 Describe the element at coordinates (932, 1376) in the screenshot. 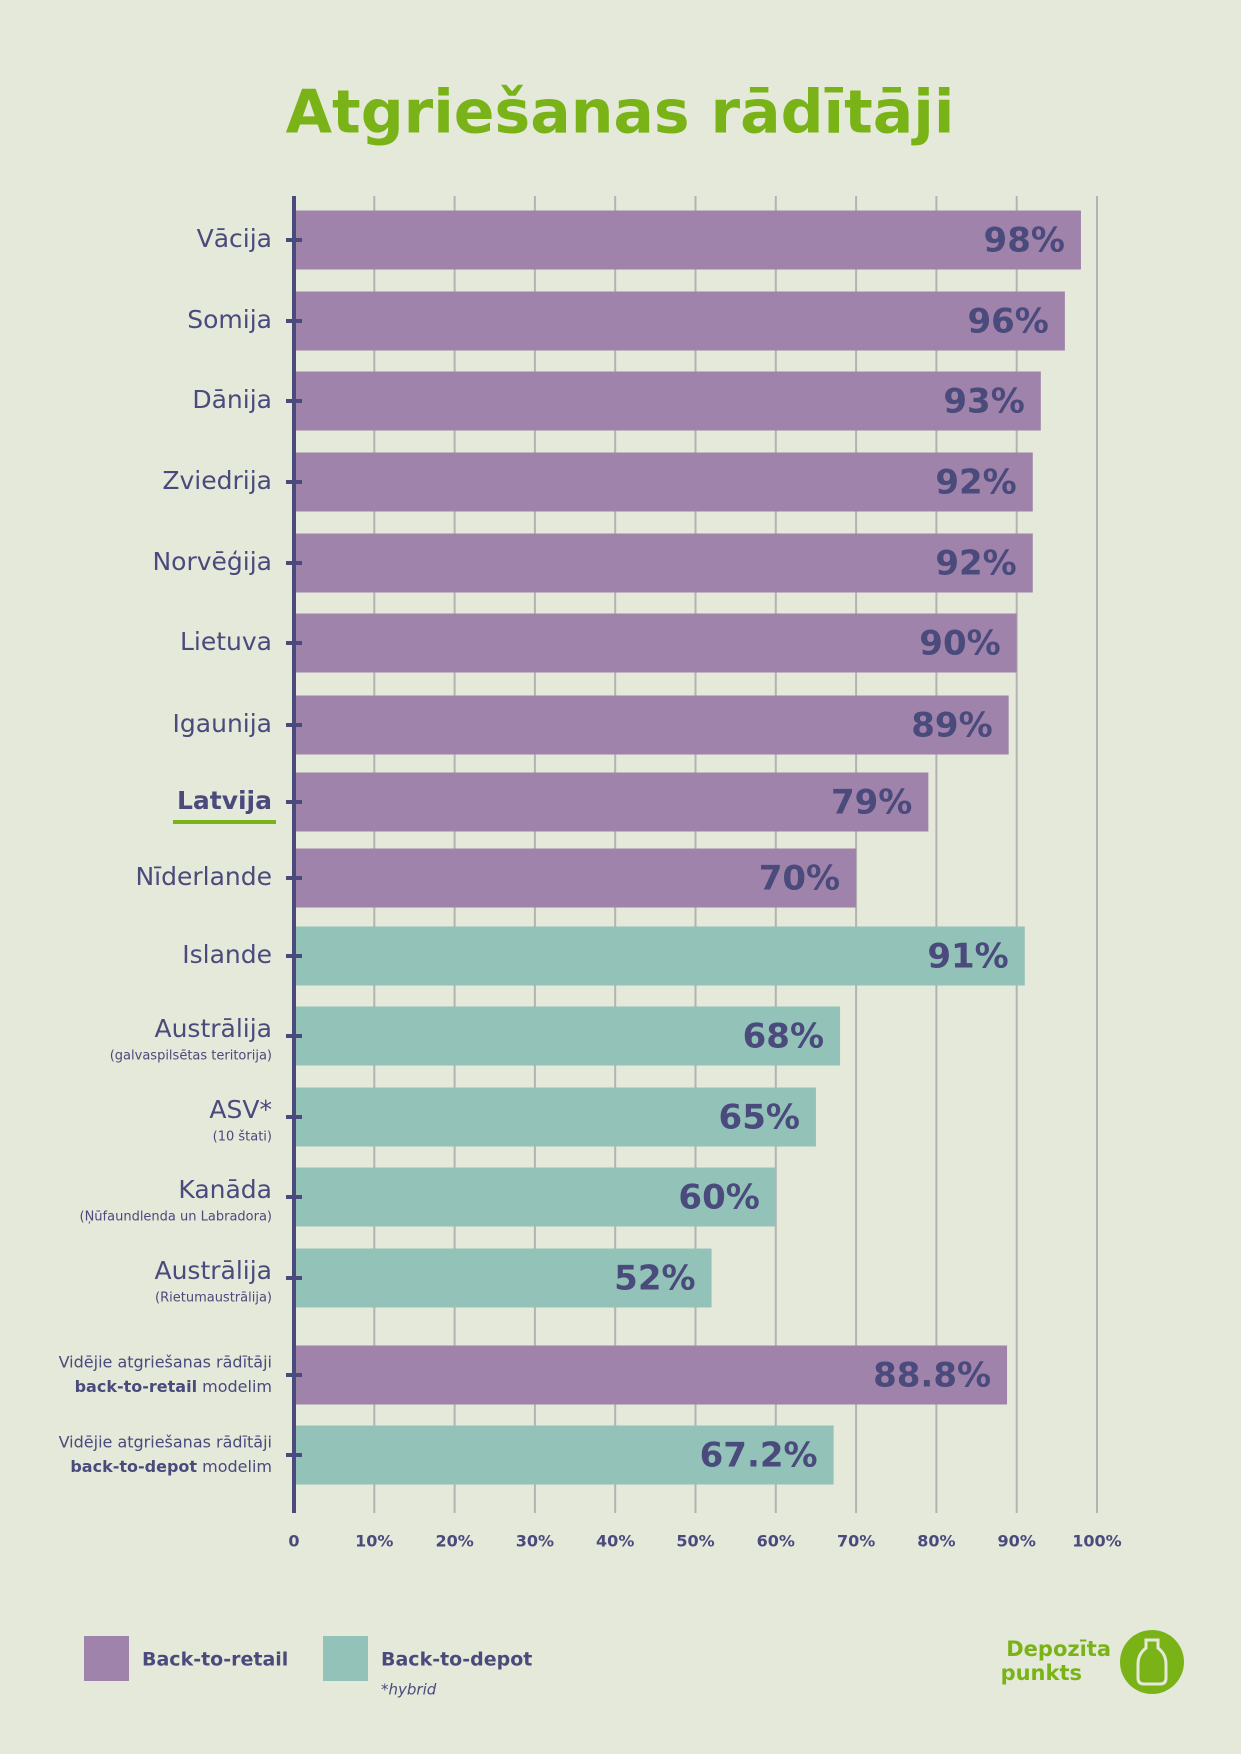

I see `value-label: 88.8%` at that location.